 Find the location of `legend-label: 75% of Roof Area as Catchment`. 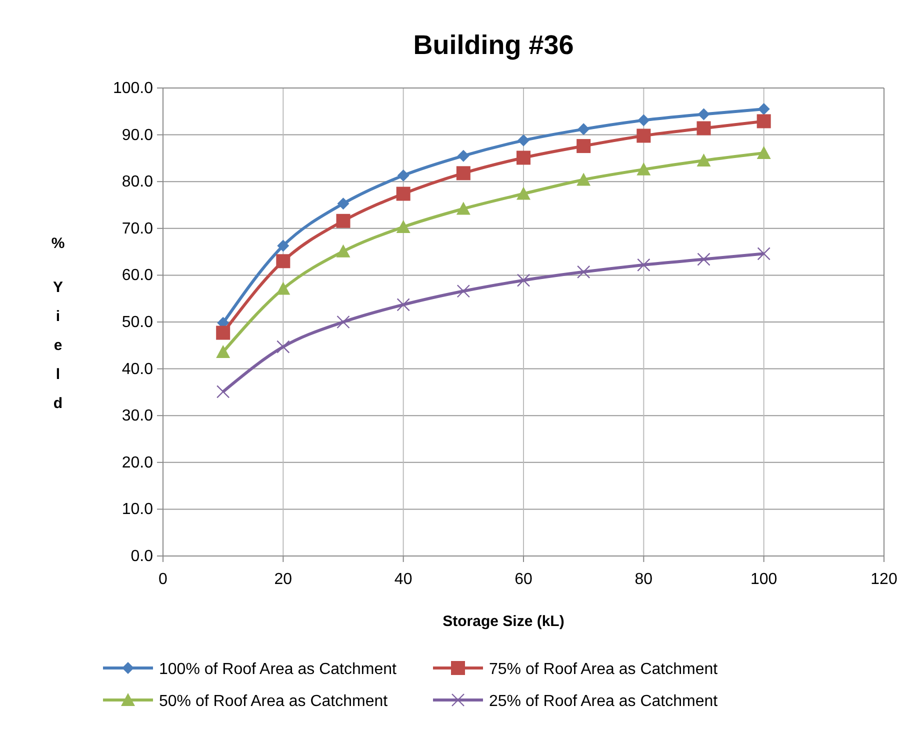

legend-label: 75% of Roof Area as Catchment is located at coordinates (603, 669).